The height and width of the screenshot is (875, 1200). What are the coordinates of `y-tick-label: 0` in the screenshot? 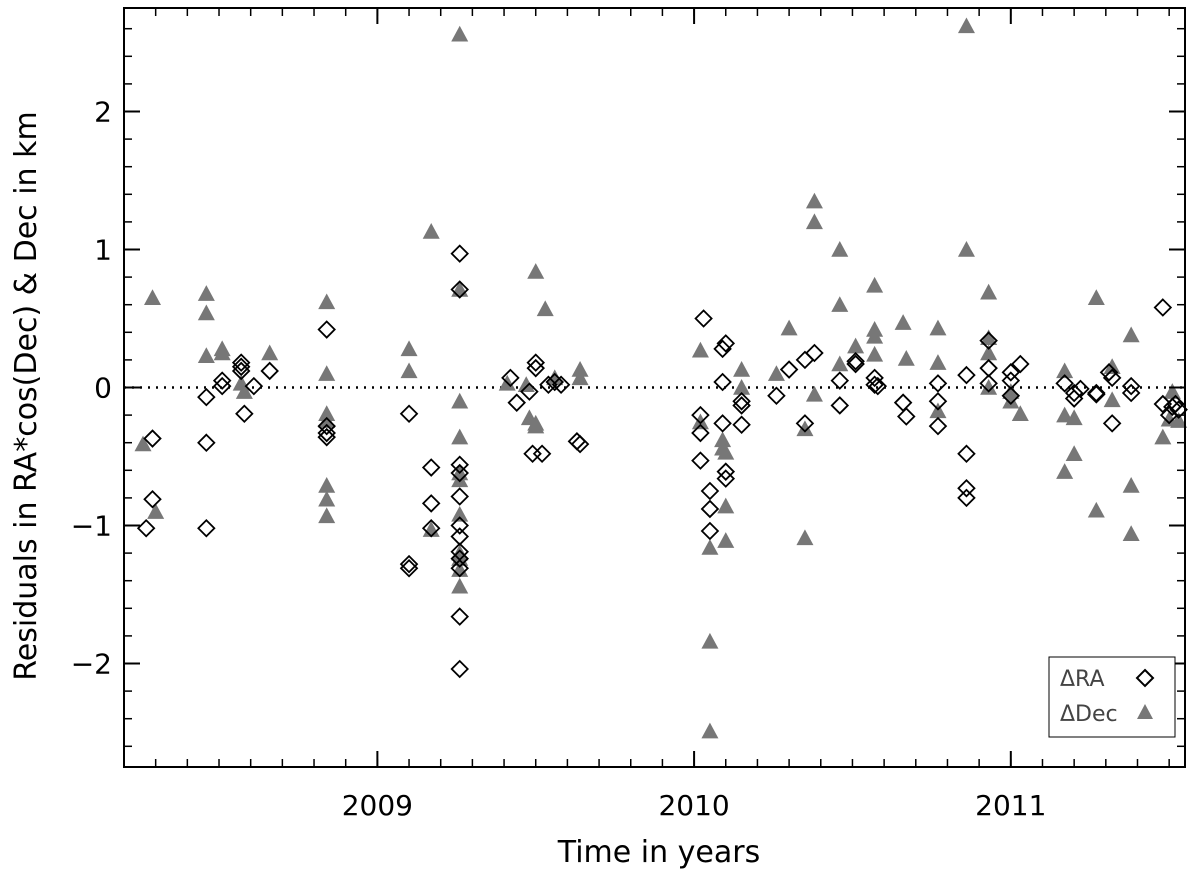 It's located at (103, 388).